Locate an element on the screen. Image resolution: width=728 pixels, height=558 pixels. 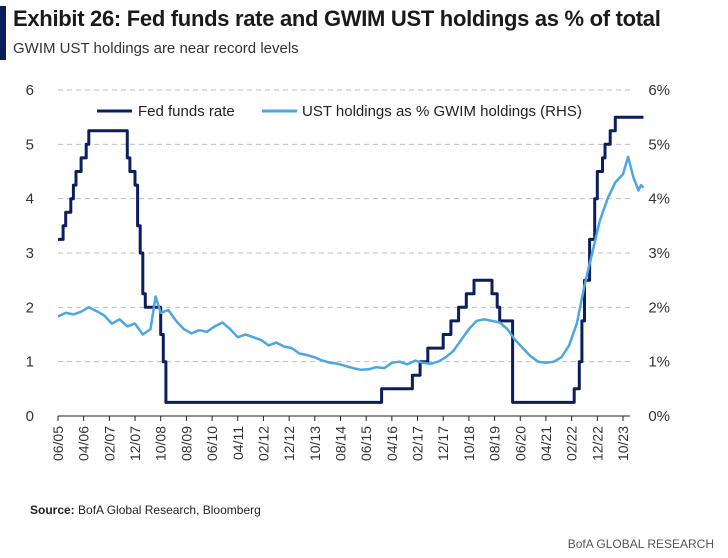
x-tick-label: 08/19 is located at coordinates (495, 443).